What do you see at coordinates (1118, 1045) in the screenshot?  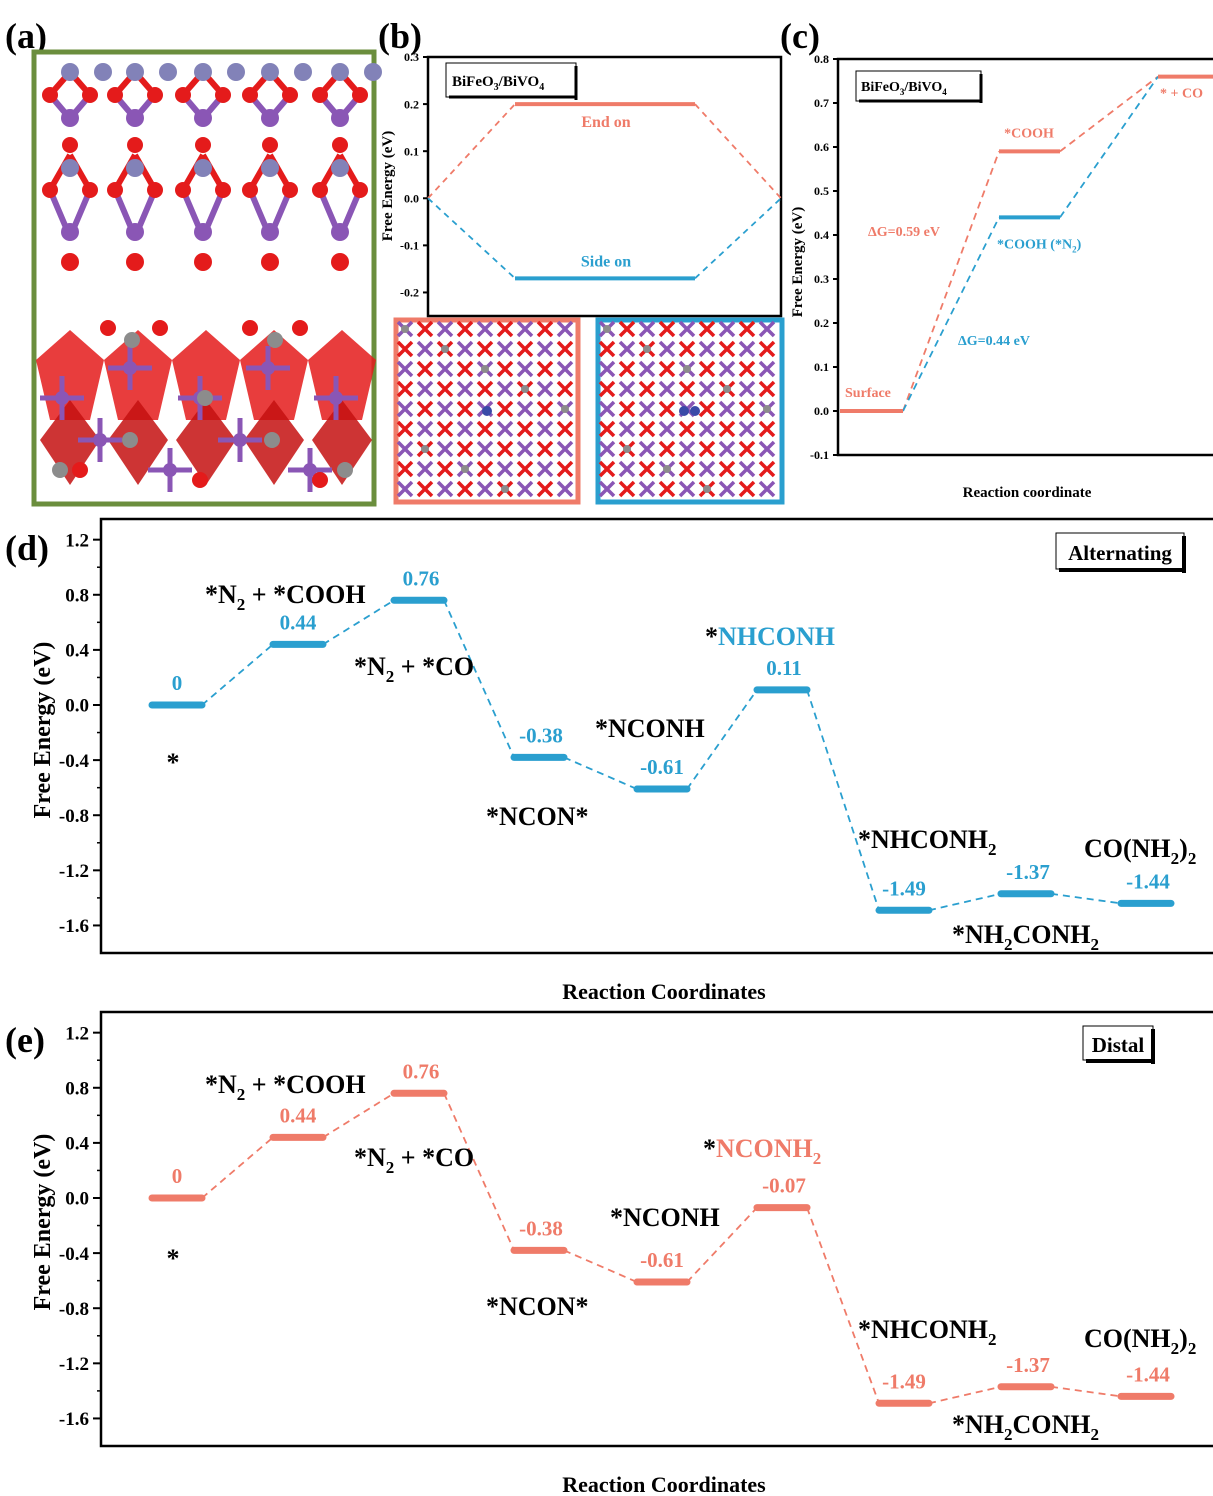 I see `chart-e-legend-text: Distal` at bounding box center [1118, 1045].